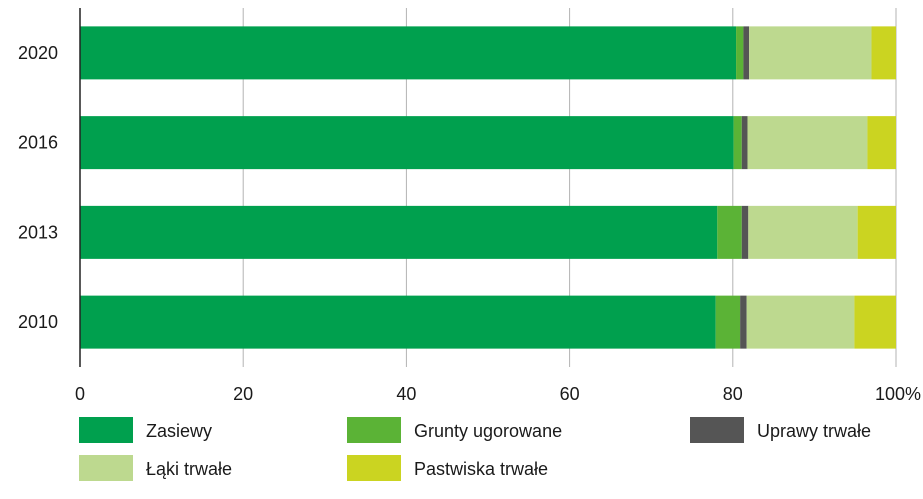 Image resolution: width=923 pixels, height=499 pixels. What do you see at coordinates (498, 394) in the screenshot?
I see `x-tick-labels: 0 20 40 60 80 100%` at bounding box center [498, 394].